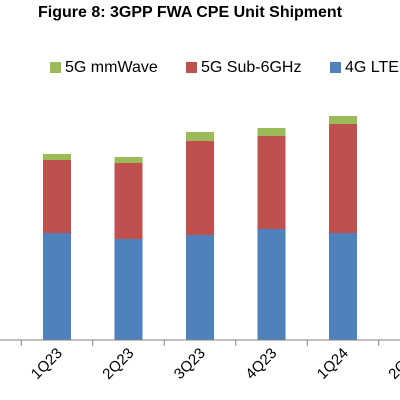 The width and height of the screenshot is (400, 400). I want to click on x-tick-label: 1Q23, so click(47, 364).